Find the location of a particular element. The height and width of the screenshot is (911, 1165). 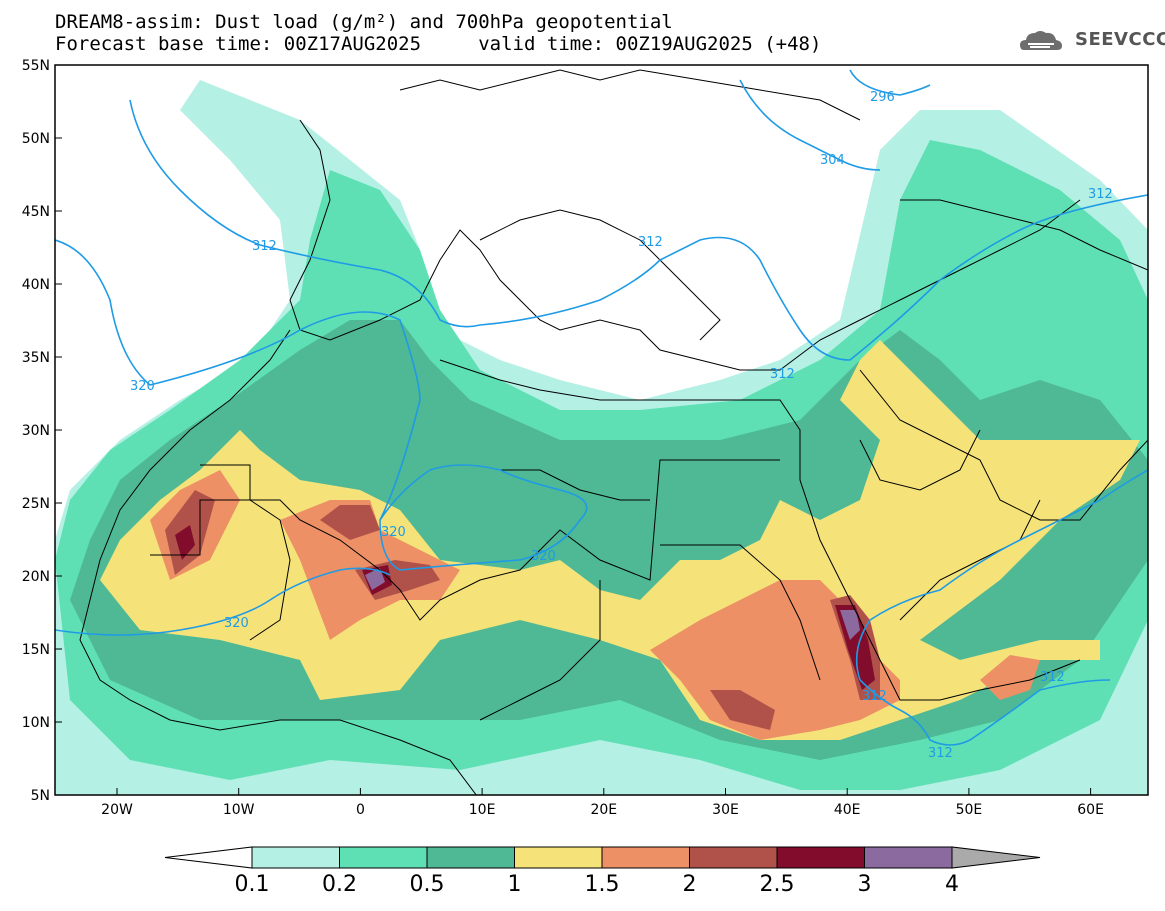

lon-tick-label: 10W is located at coordinates (239, 810).